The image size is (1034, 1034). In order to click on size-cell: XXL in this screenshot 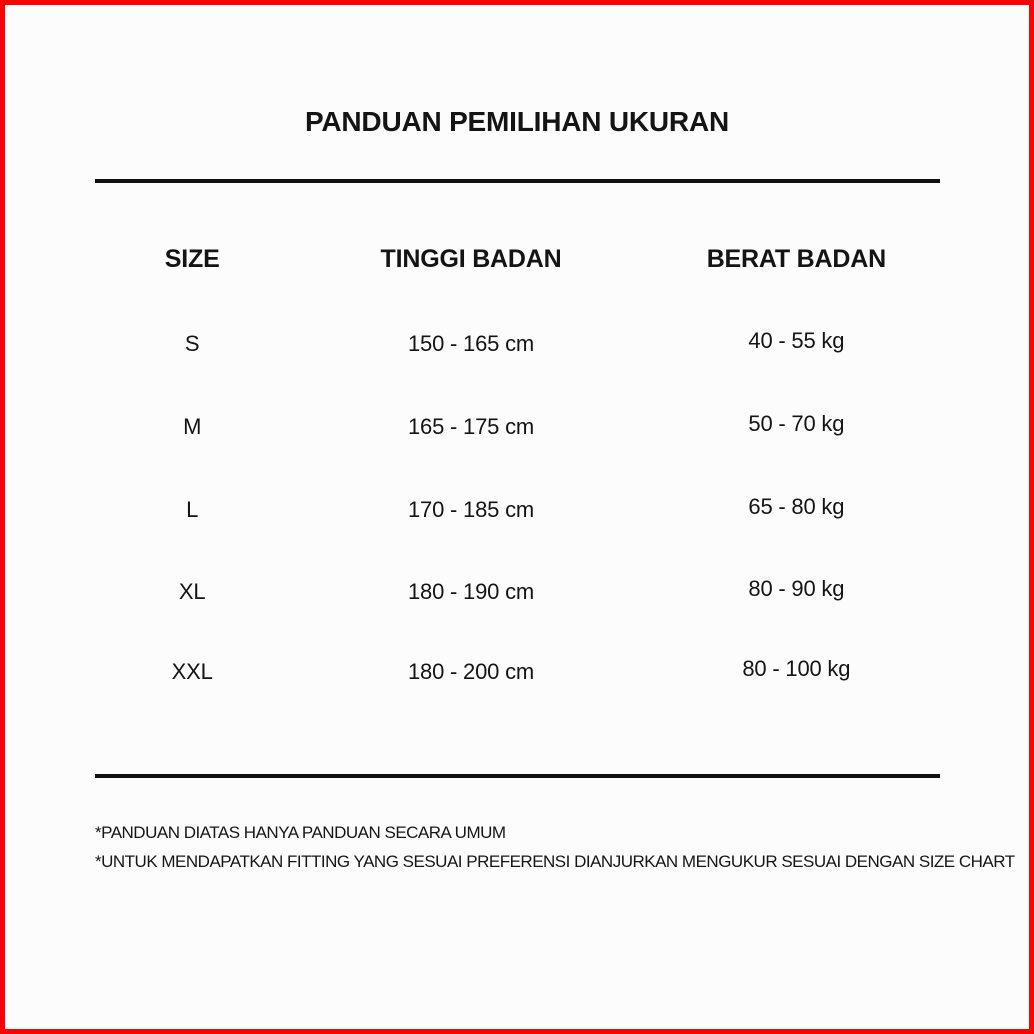, I will do `click(192, 671)`.